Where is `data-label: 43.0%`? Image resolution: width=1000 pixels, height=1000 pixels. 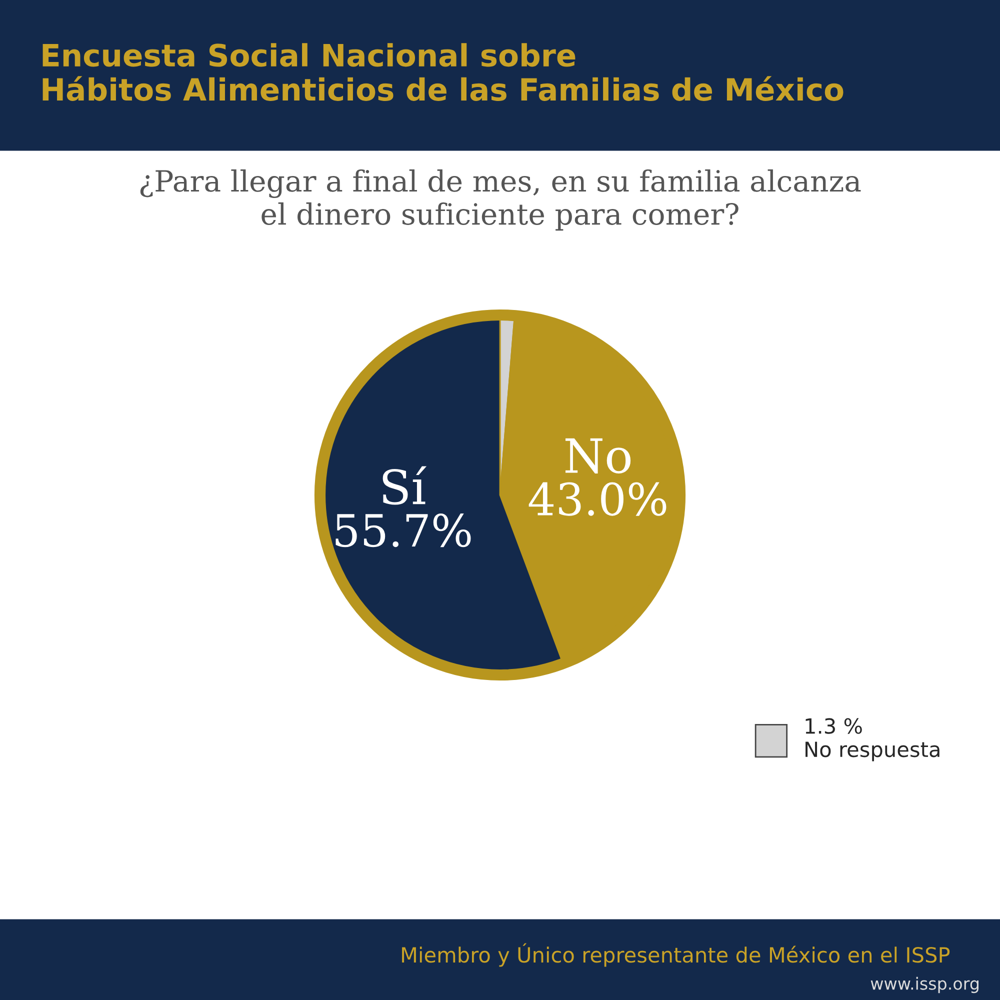 data-label: 43.0% is located at coordinates (597, 499).